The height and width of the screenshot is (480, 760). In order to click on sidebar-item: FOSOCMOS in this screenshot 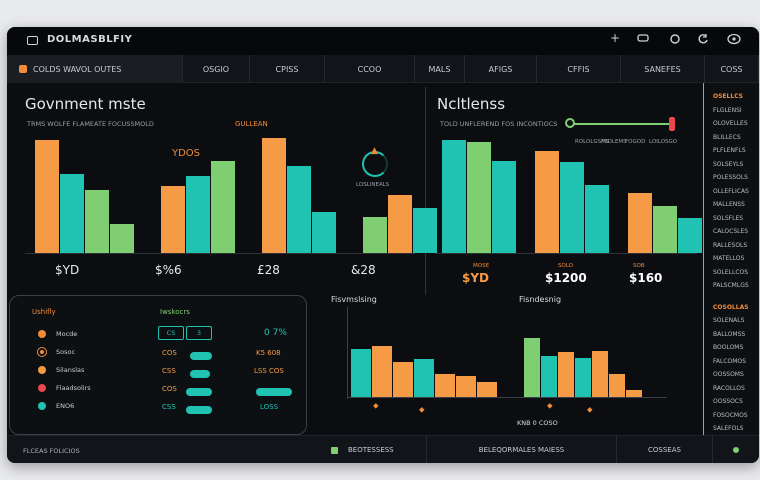, I will do `click(730, 415)`.